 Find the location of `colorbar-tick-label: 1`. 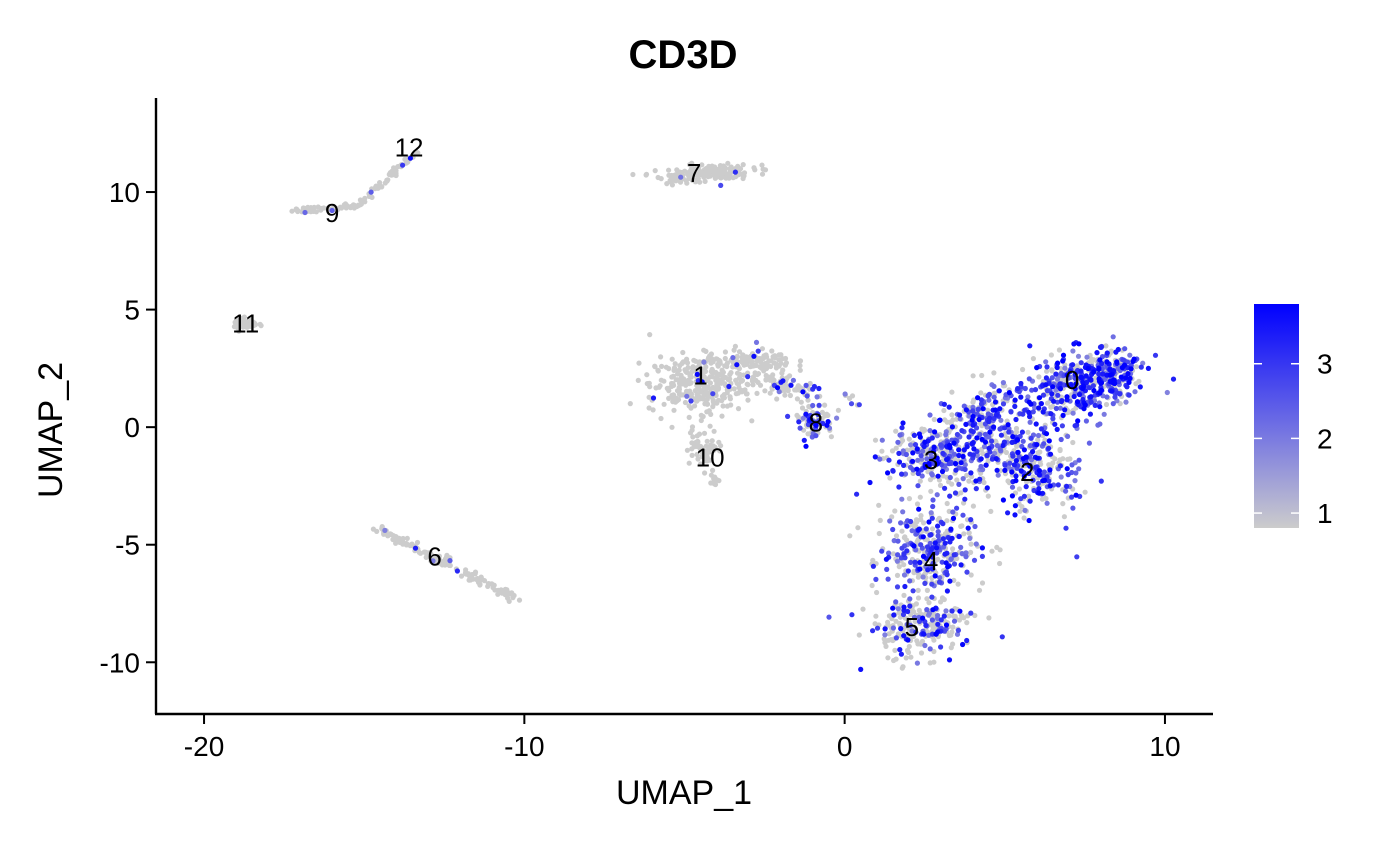

colorbar-tick-label: 1 is located at coordinates (1325, 513).